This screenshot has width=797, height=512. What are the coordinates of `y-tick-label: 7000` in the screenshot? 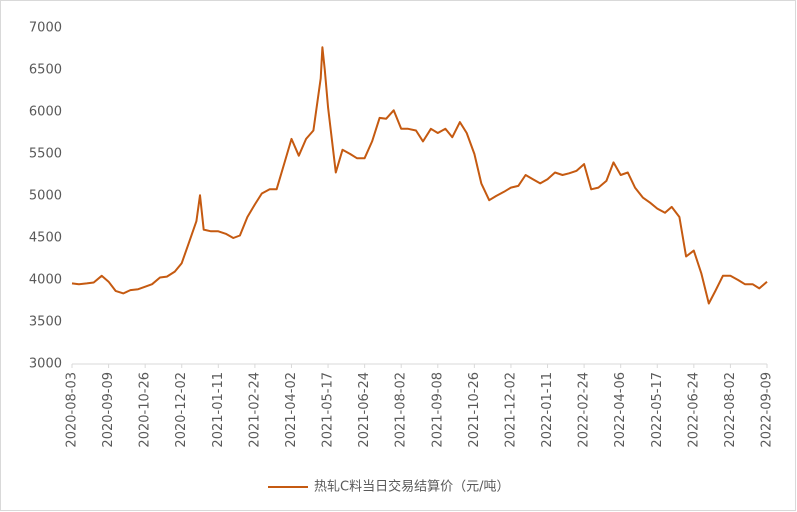 It's located at (45, 28).